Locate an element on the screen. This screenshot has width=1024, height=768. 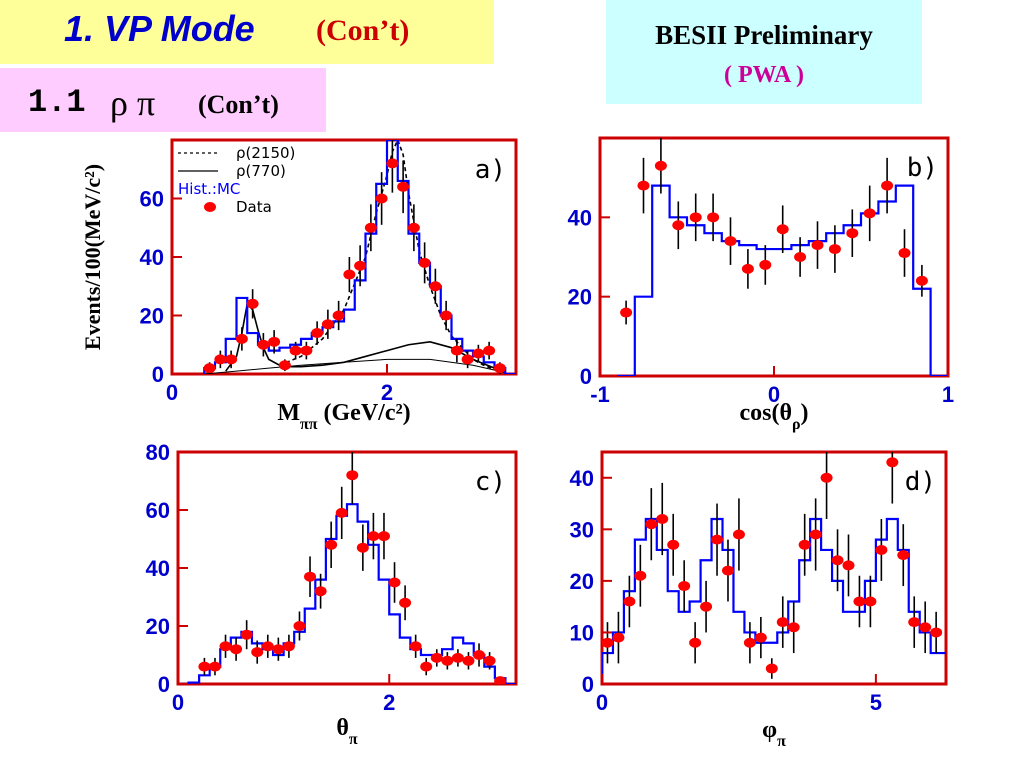
x-axis-label: Mππ (GeV/c²) is located at coordinates (343, 416).